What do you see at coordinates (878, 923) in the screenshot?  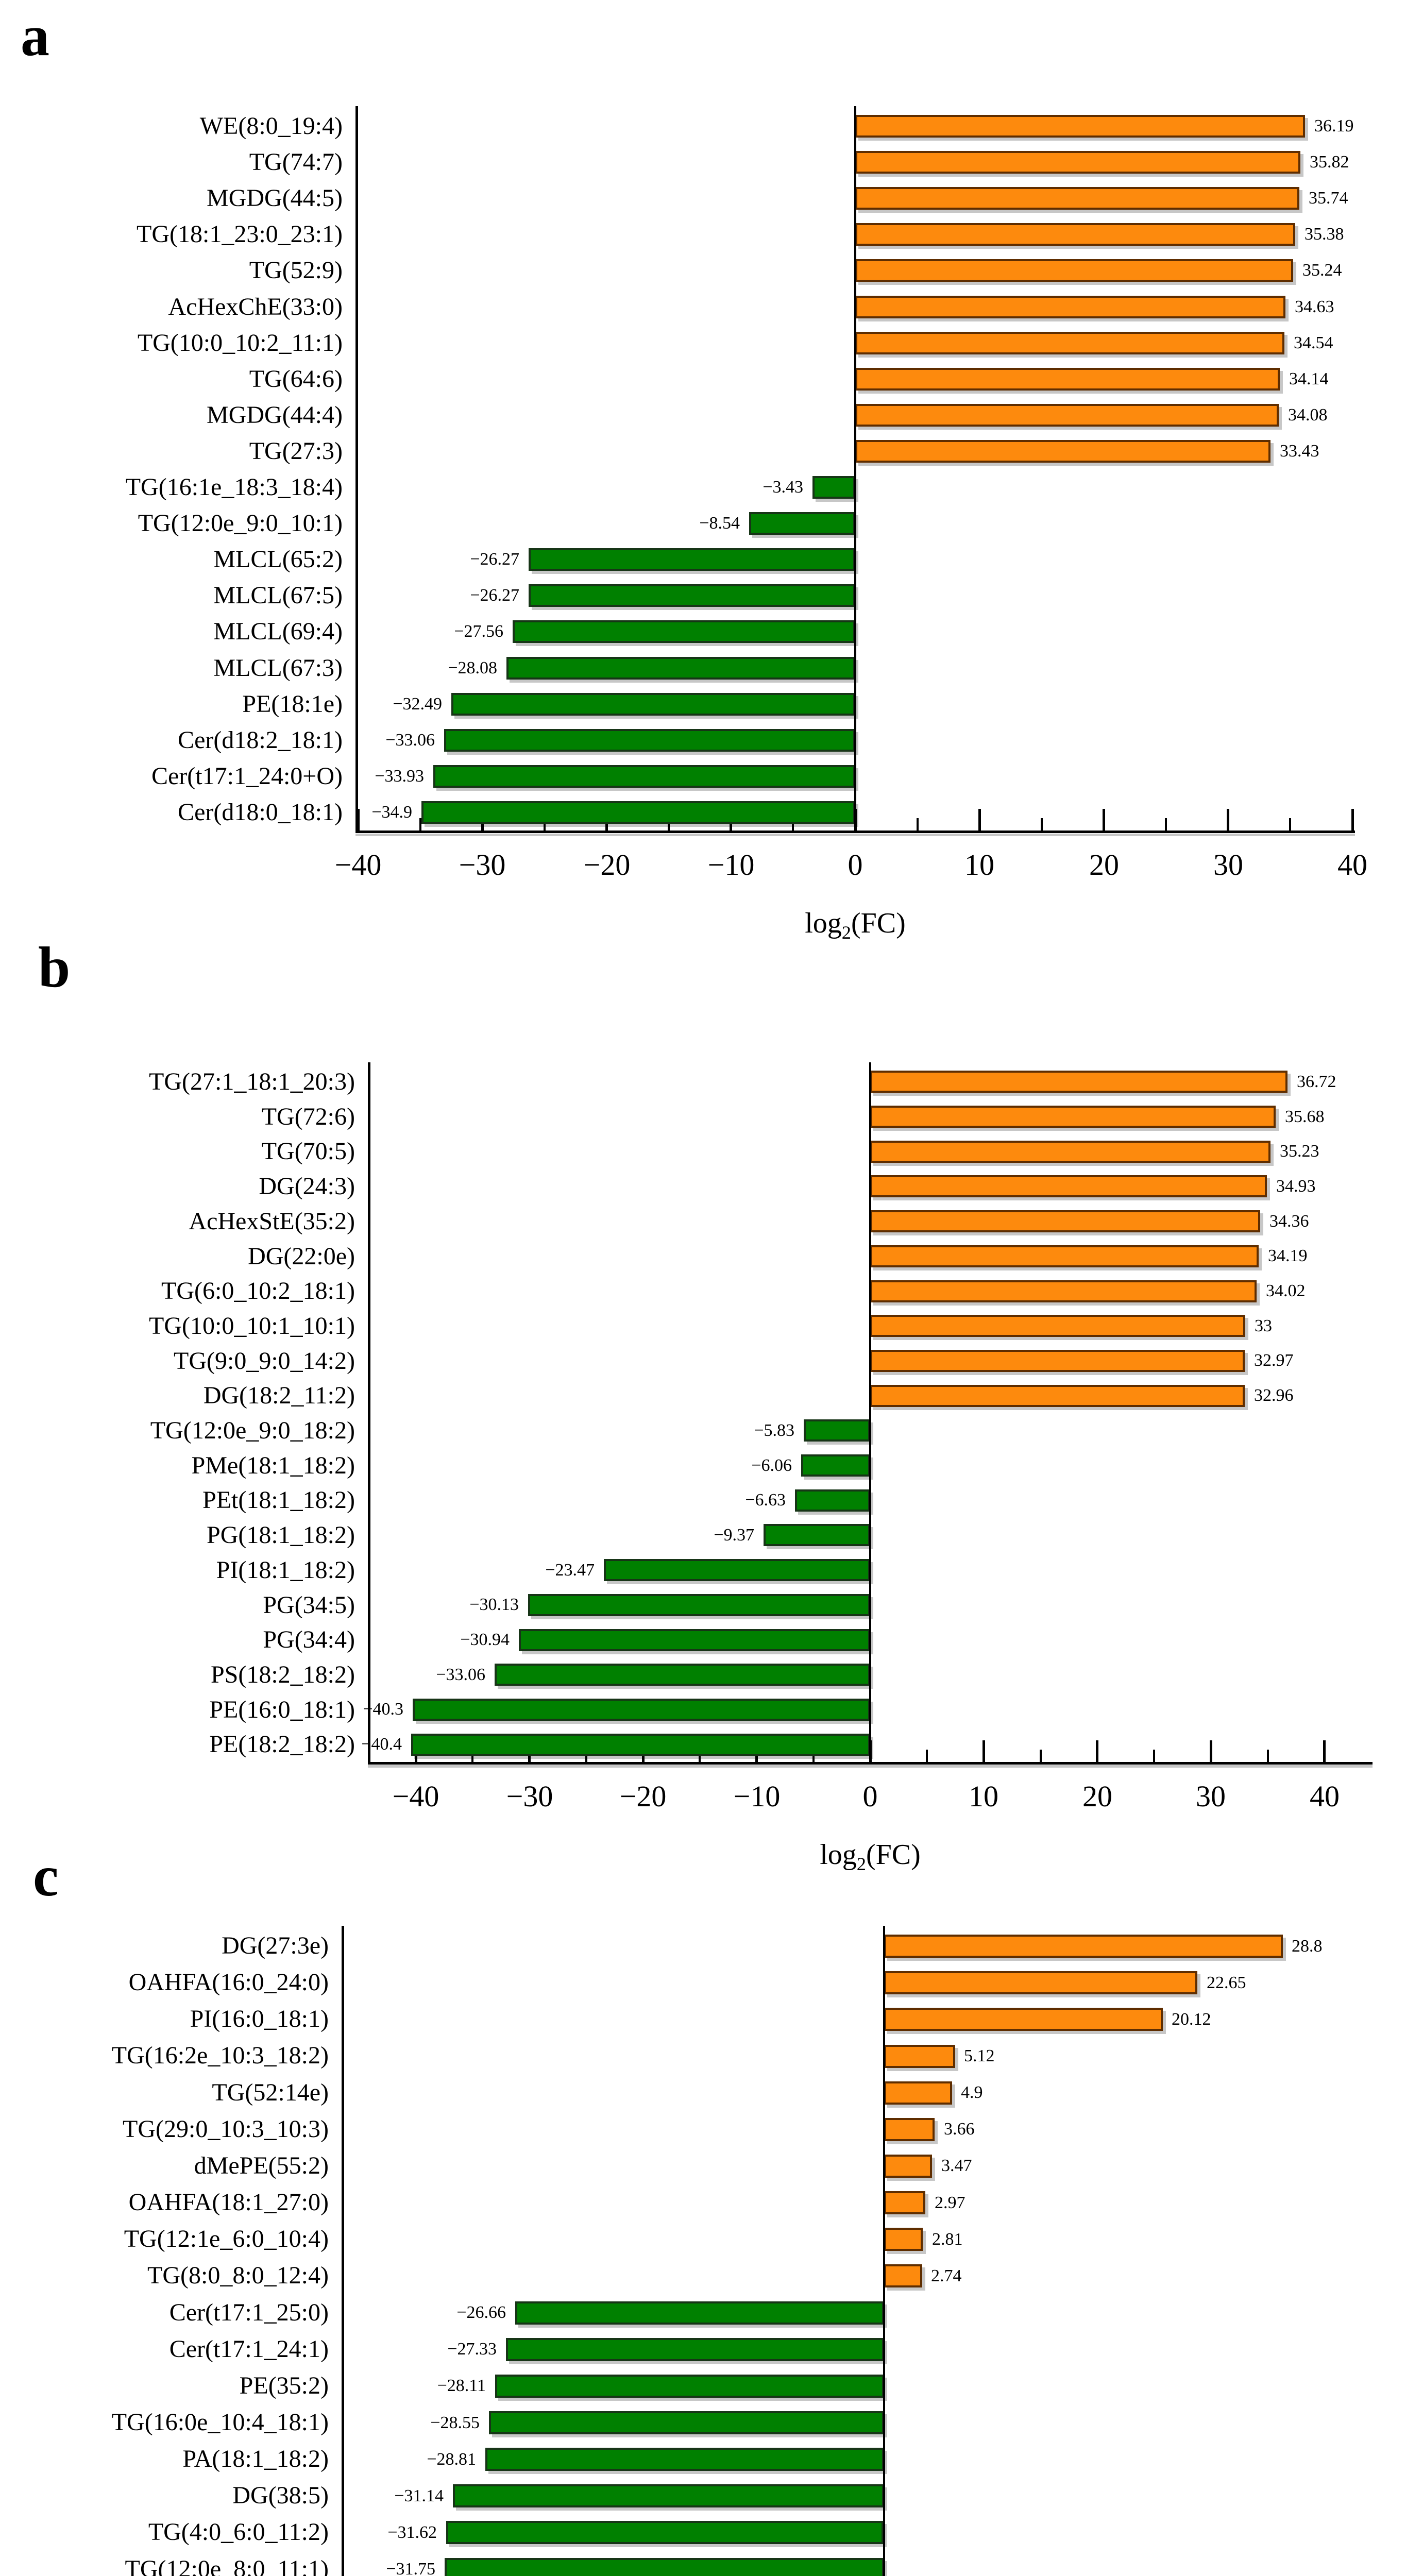 I see `x-axis-title-rest: (FC)` at bounding box center [878, 923].